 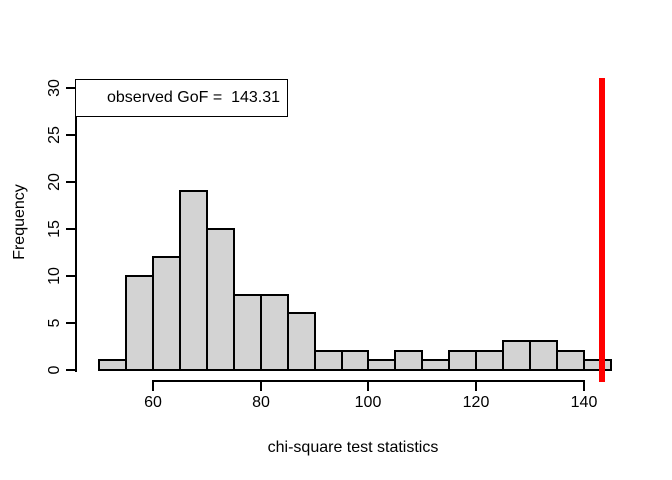 What do you see at coordinates (54, 88) in the screenshot?
I see `y-tick-label: 30` at bounding box center [54, 88].